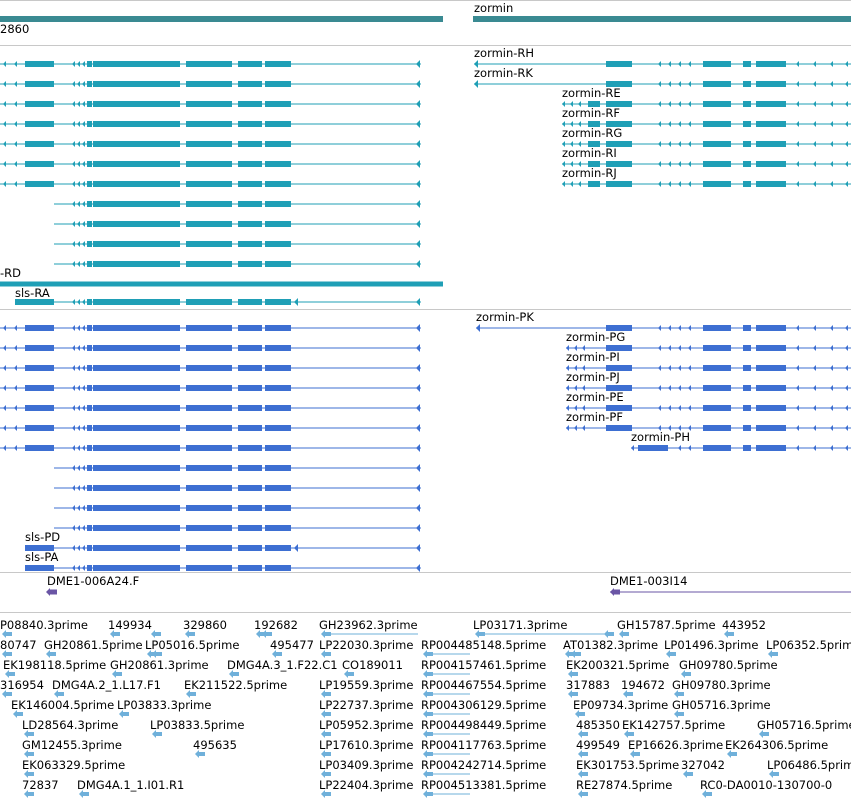  What do you see at coordinates (589, 153) in the screenshot?
I see `transcript-label: zormin-RI` at bounding box center [589, 153].